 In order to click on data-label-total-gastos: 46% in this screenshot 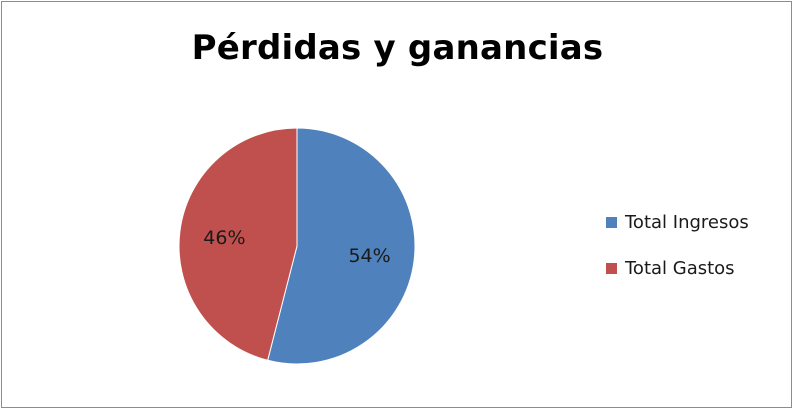, I will do `click(224, 238)`.